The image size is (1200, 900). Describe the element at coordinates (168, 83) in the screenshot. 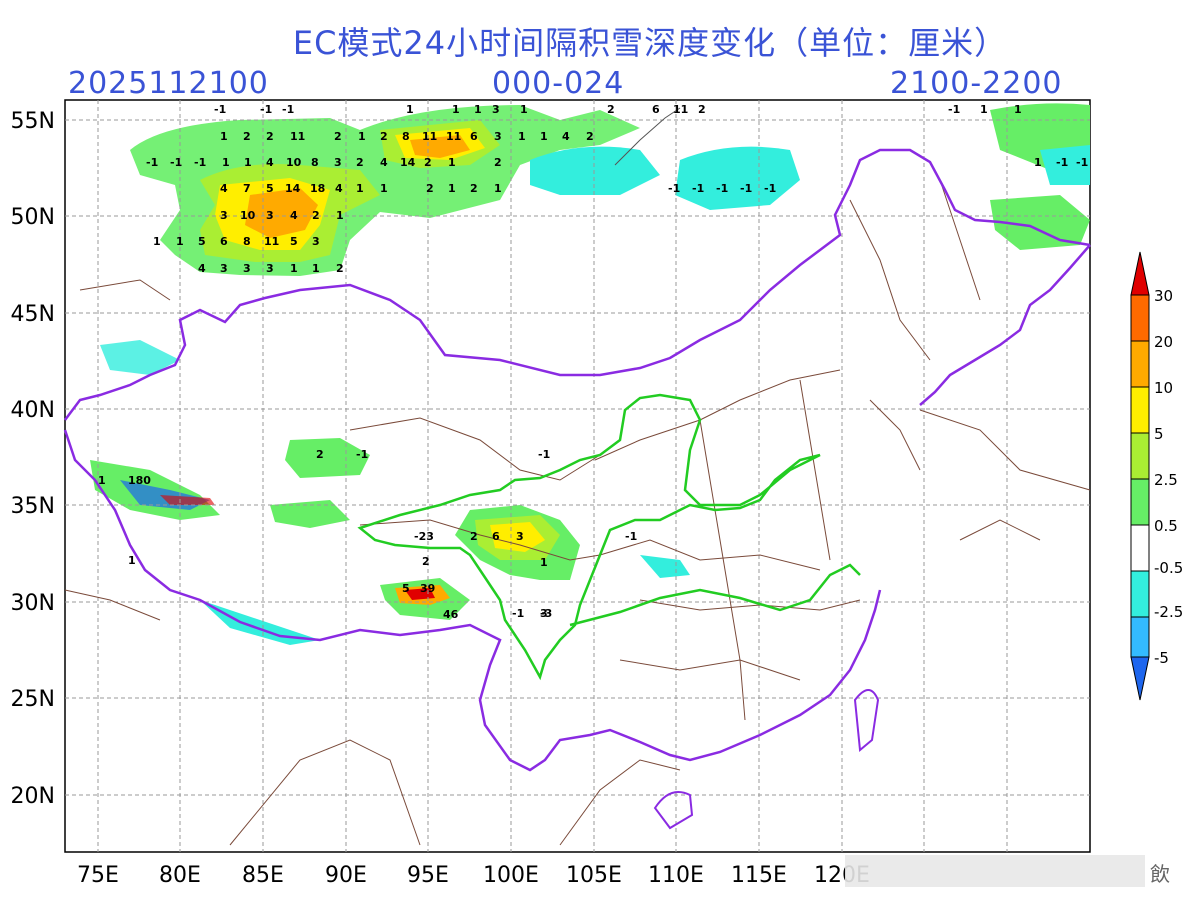

I see `init-time-label: 2025112100` at that location.